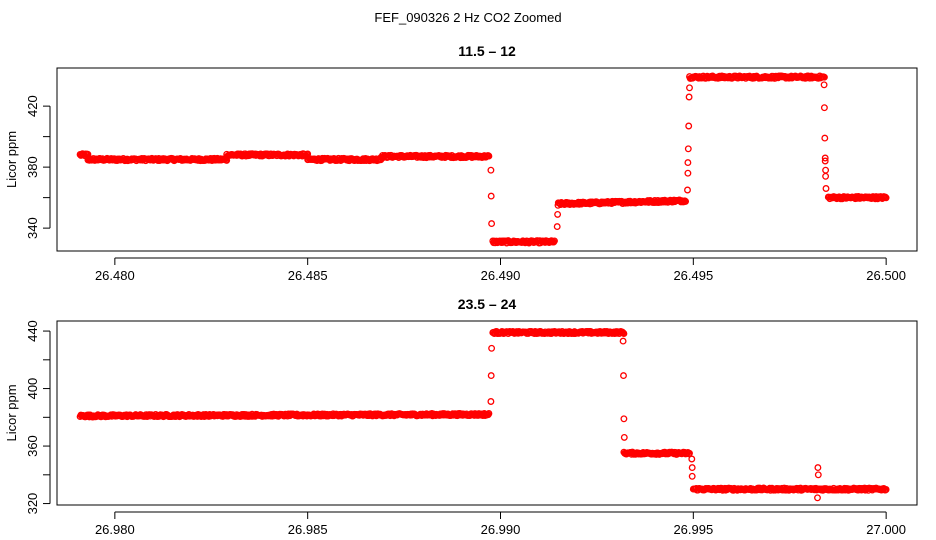  Describe the element at coordinates (32, 331) in the screenshot. I see `y-tick-label: 440` at that location.